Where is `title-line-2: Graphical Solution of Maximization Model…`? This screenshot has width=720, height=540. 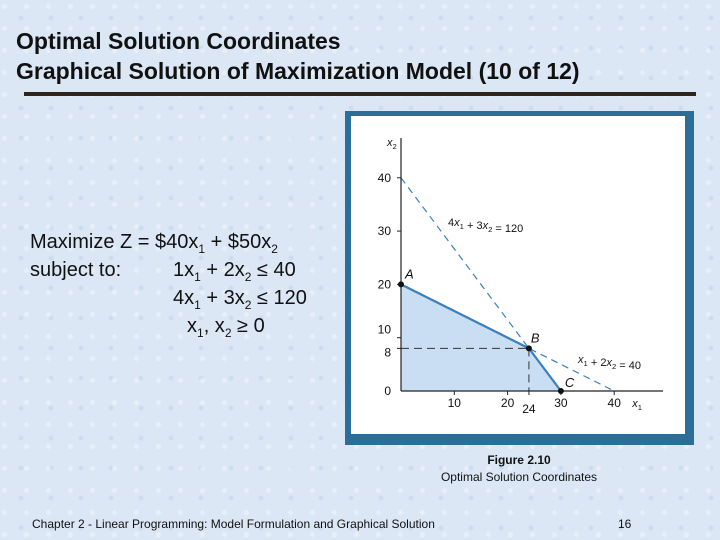 title-line-2: Graphical Solution of Maximization Model… is located at coordinates (298, 71).